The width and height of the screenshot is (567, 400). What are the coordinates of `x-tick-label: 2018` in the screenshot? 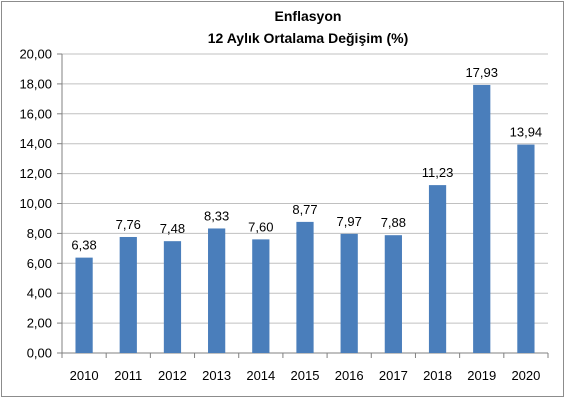 It's located at (437, 375).